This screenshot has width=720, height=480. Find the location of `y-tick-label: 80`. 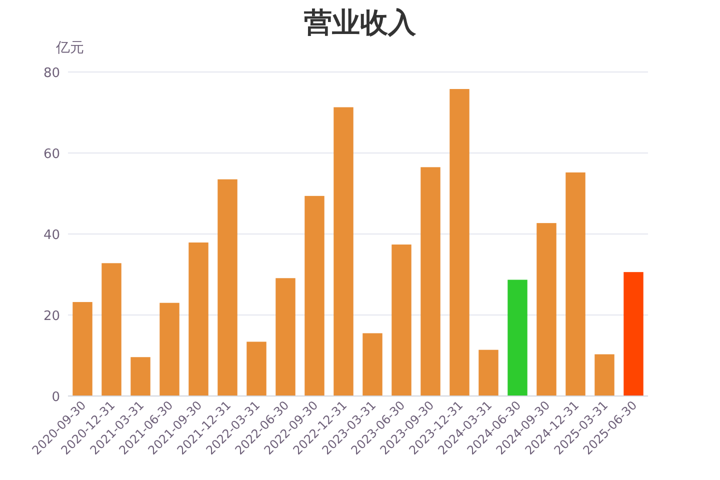

y-tick-label: 80 is located at coordinates (51, 73).